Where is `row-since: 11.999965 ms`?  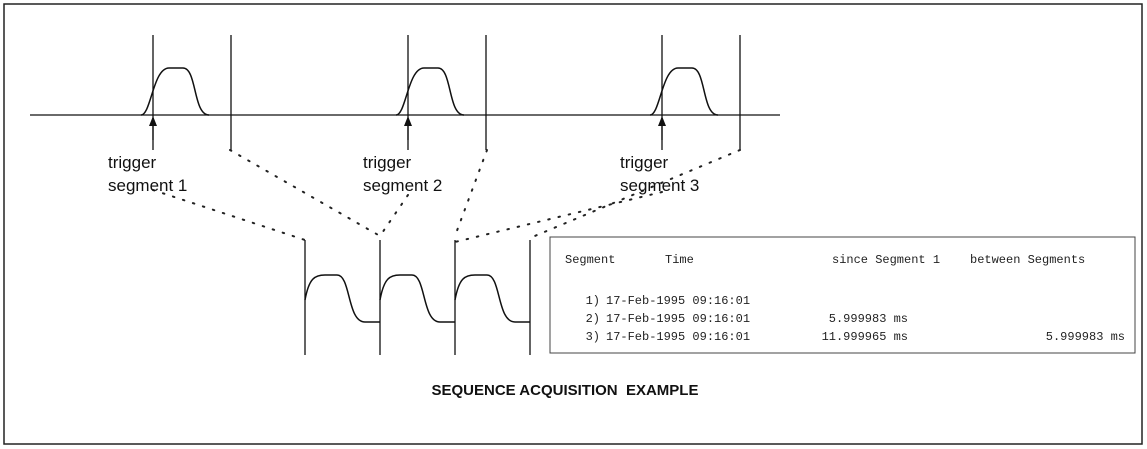
row-since: 11.999965 ms is located at coordinates (865, 337).